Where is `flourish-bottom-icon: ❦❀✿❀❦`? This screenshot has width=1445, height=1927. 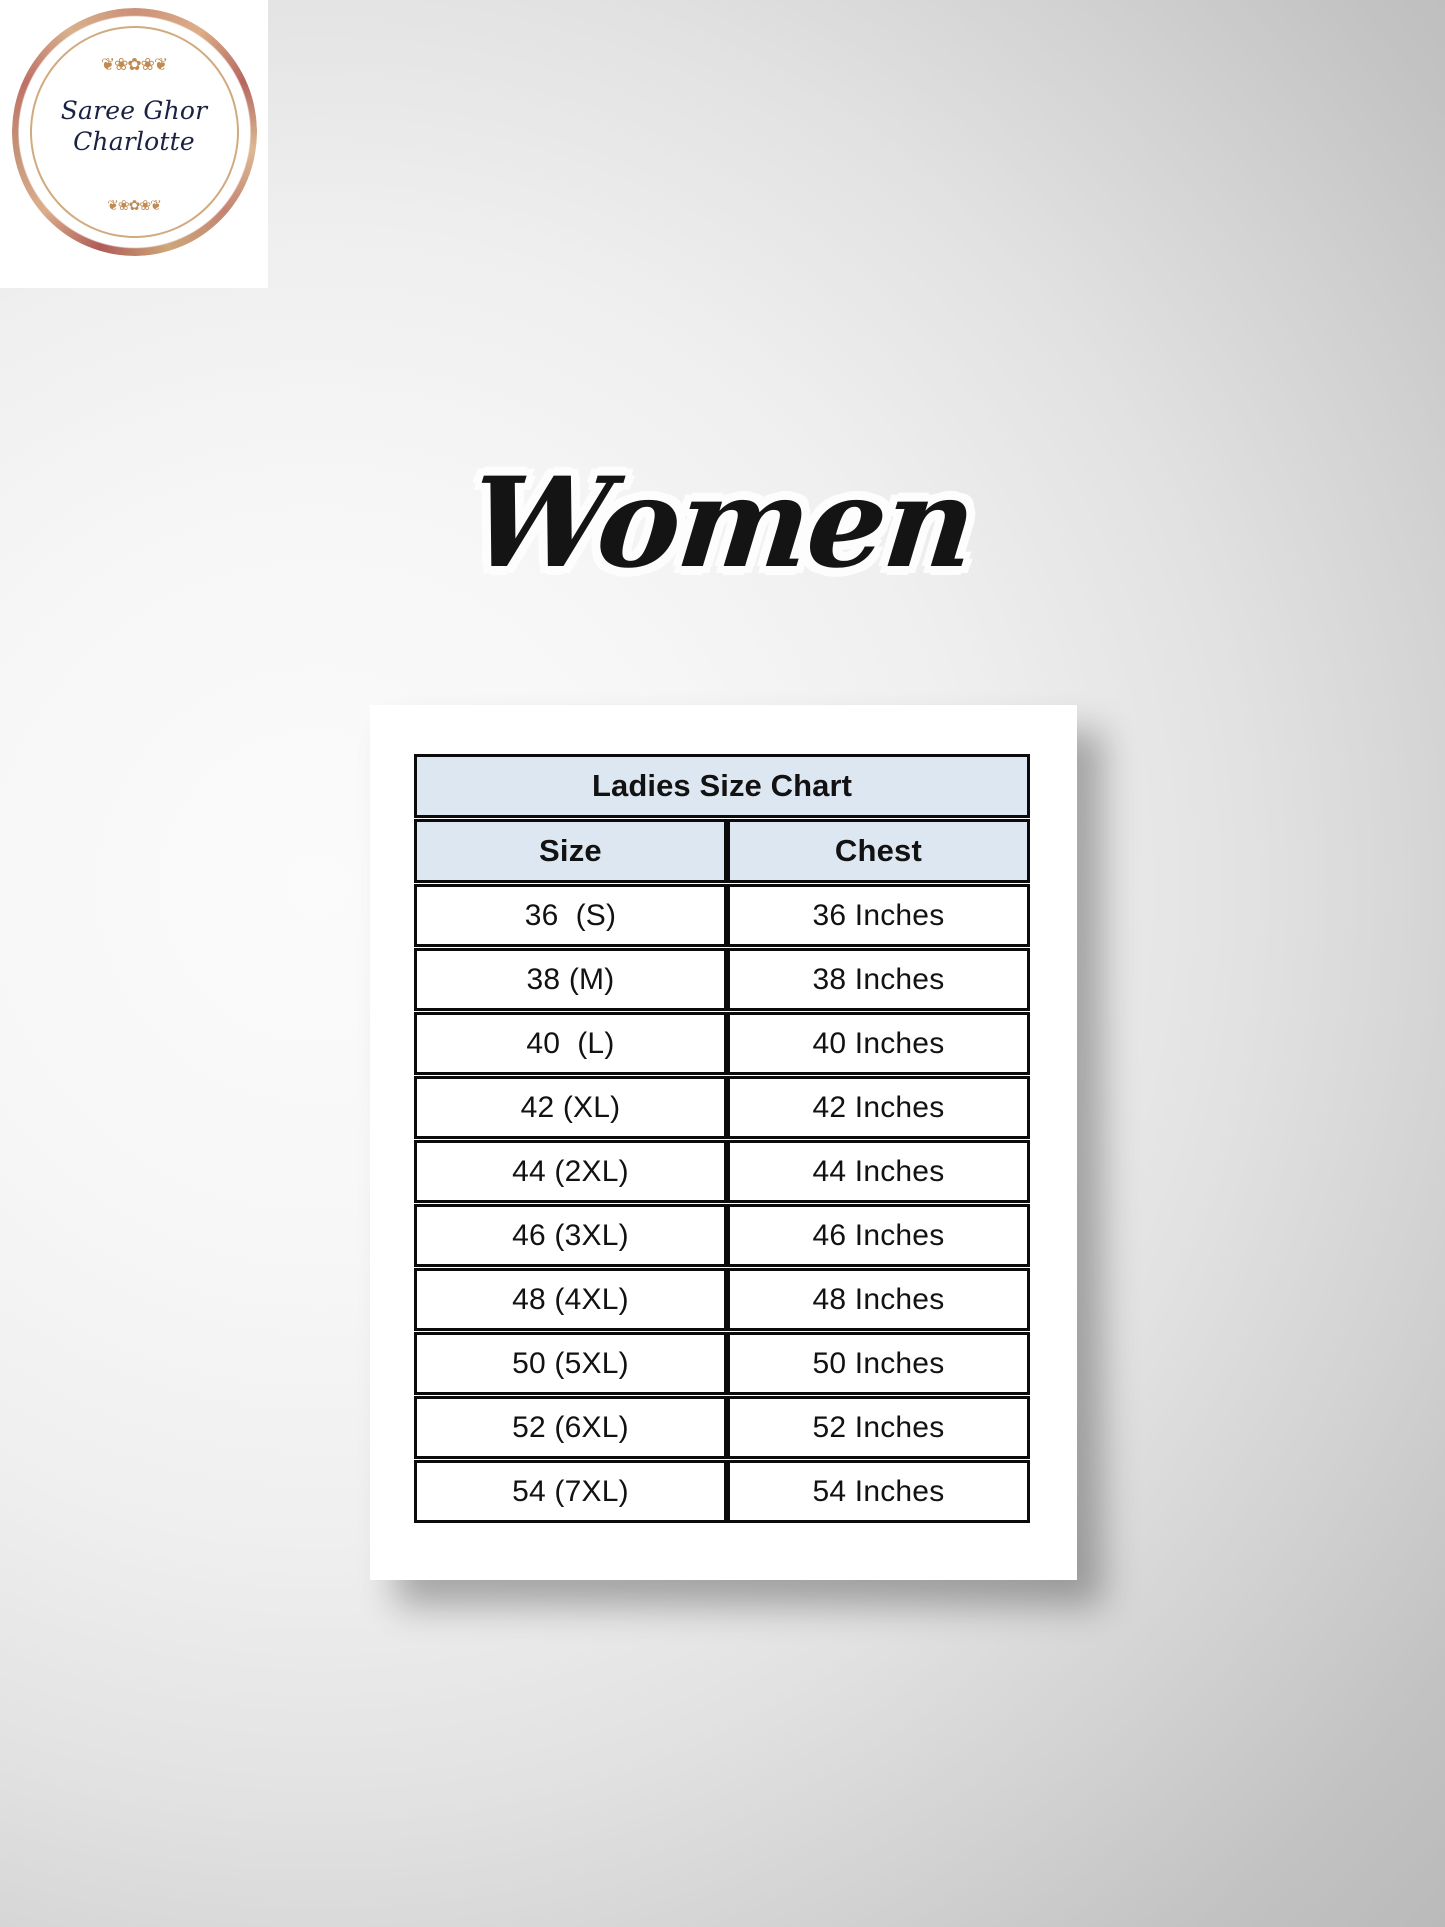
flourish-bottom-icon: ❦❀✿❀❦ is located at coordinates (134, 205).